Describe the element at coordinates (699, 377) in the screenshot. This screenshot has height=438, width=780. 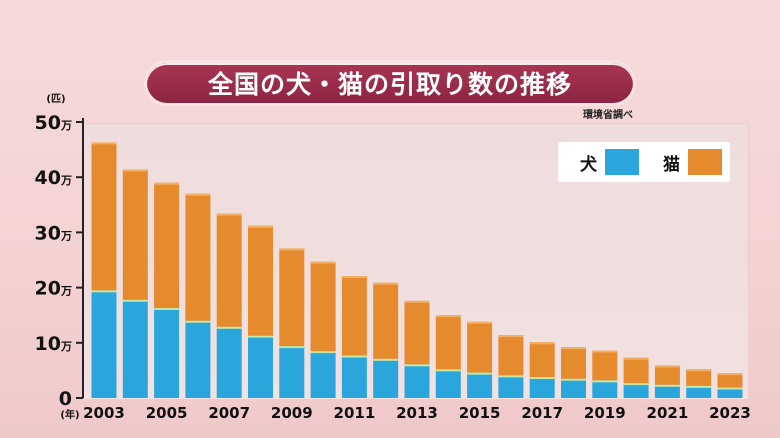
I see `bar-cat-2022` at that location.